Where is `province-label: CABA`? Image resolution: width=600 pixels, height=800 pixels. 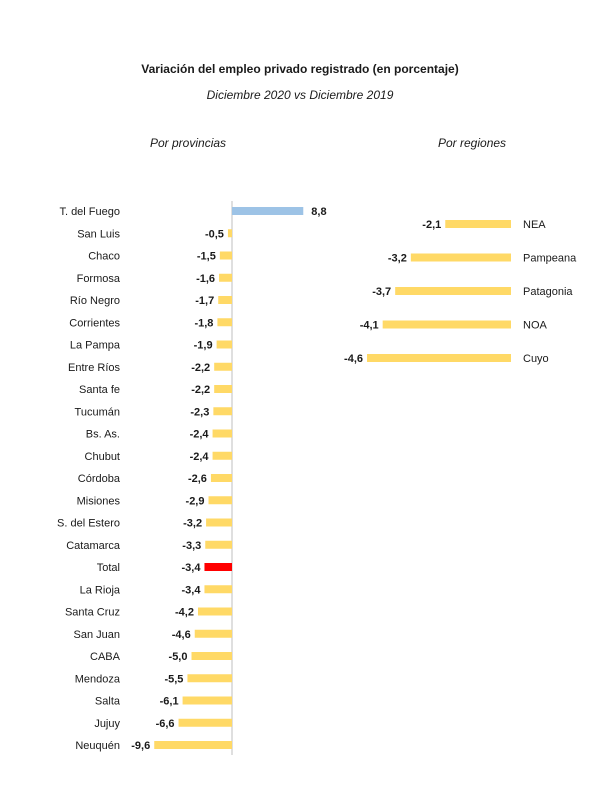
province-label: CABA is located at coordinates (105, 657).